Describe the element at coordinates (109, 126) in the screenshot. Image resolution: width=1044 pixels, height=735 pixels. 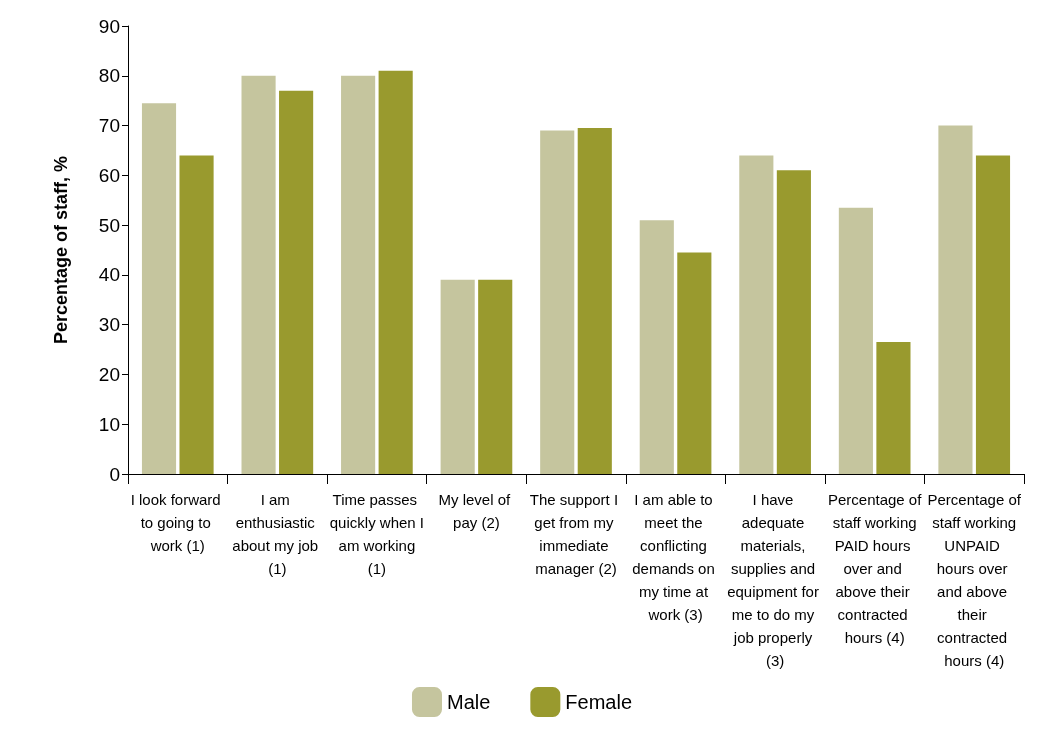
I see `y-tick-label: 70` at that location.